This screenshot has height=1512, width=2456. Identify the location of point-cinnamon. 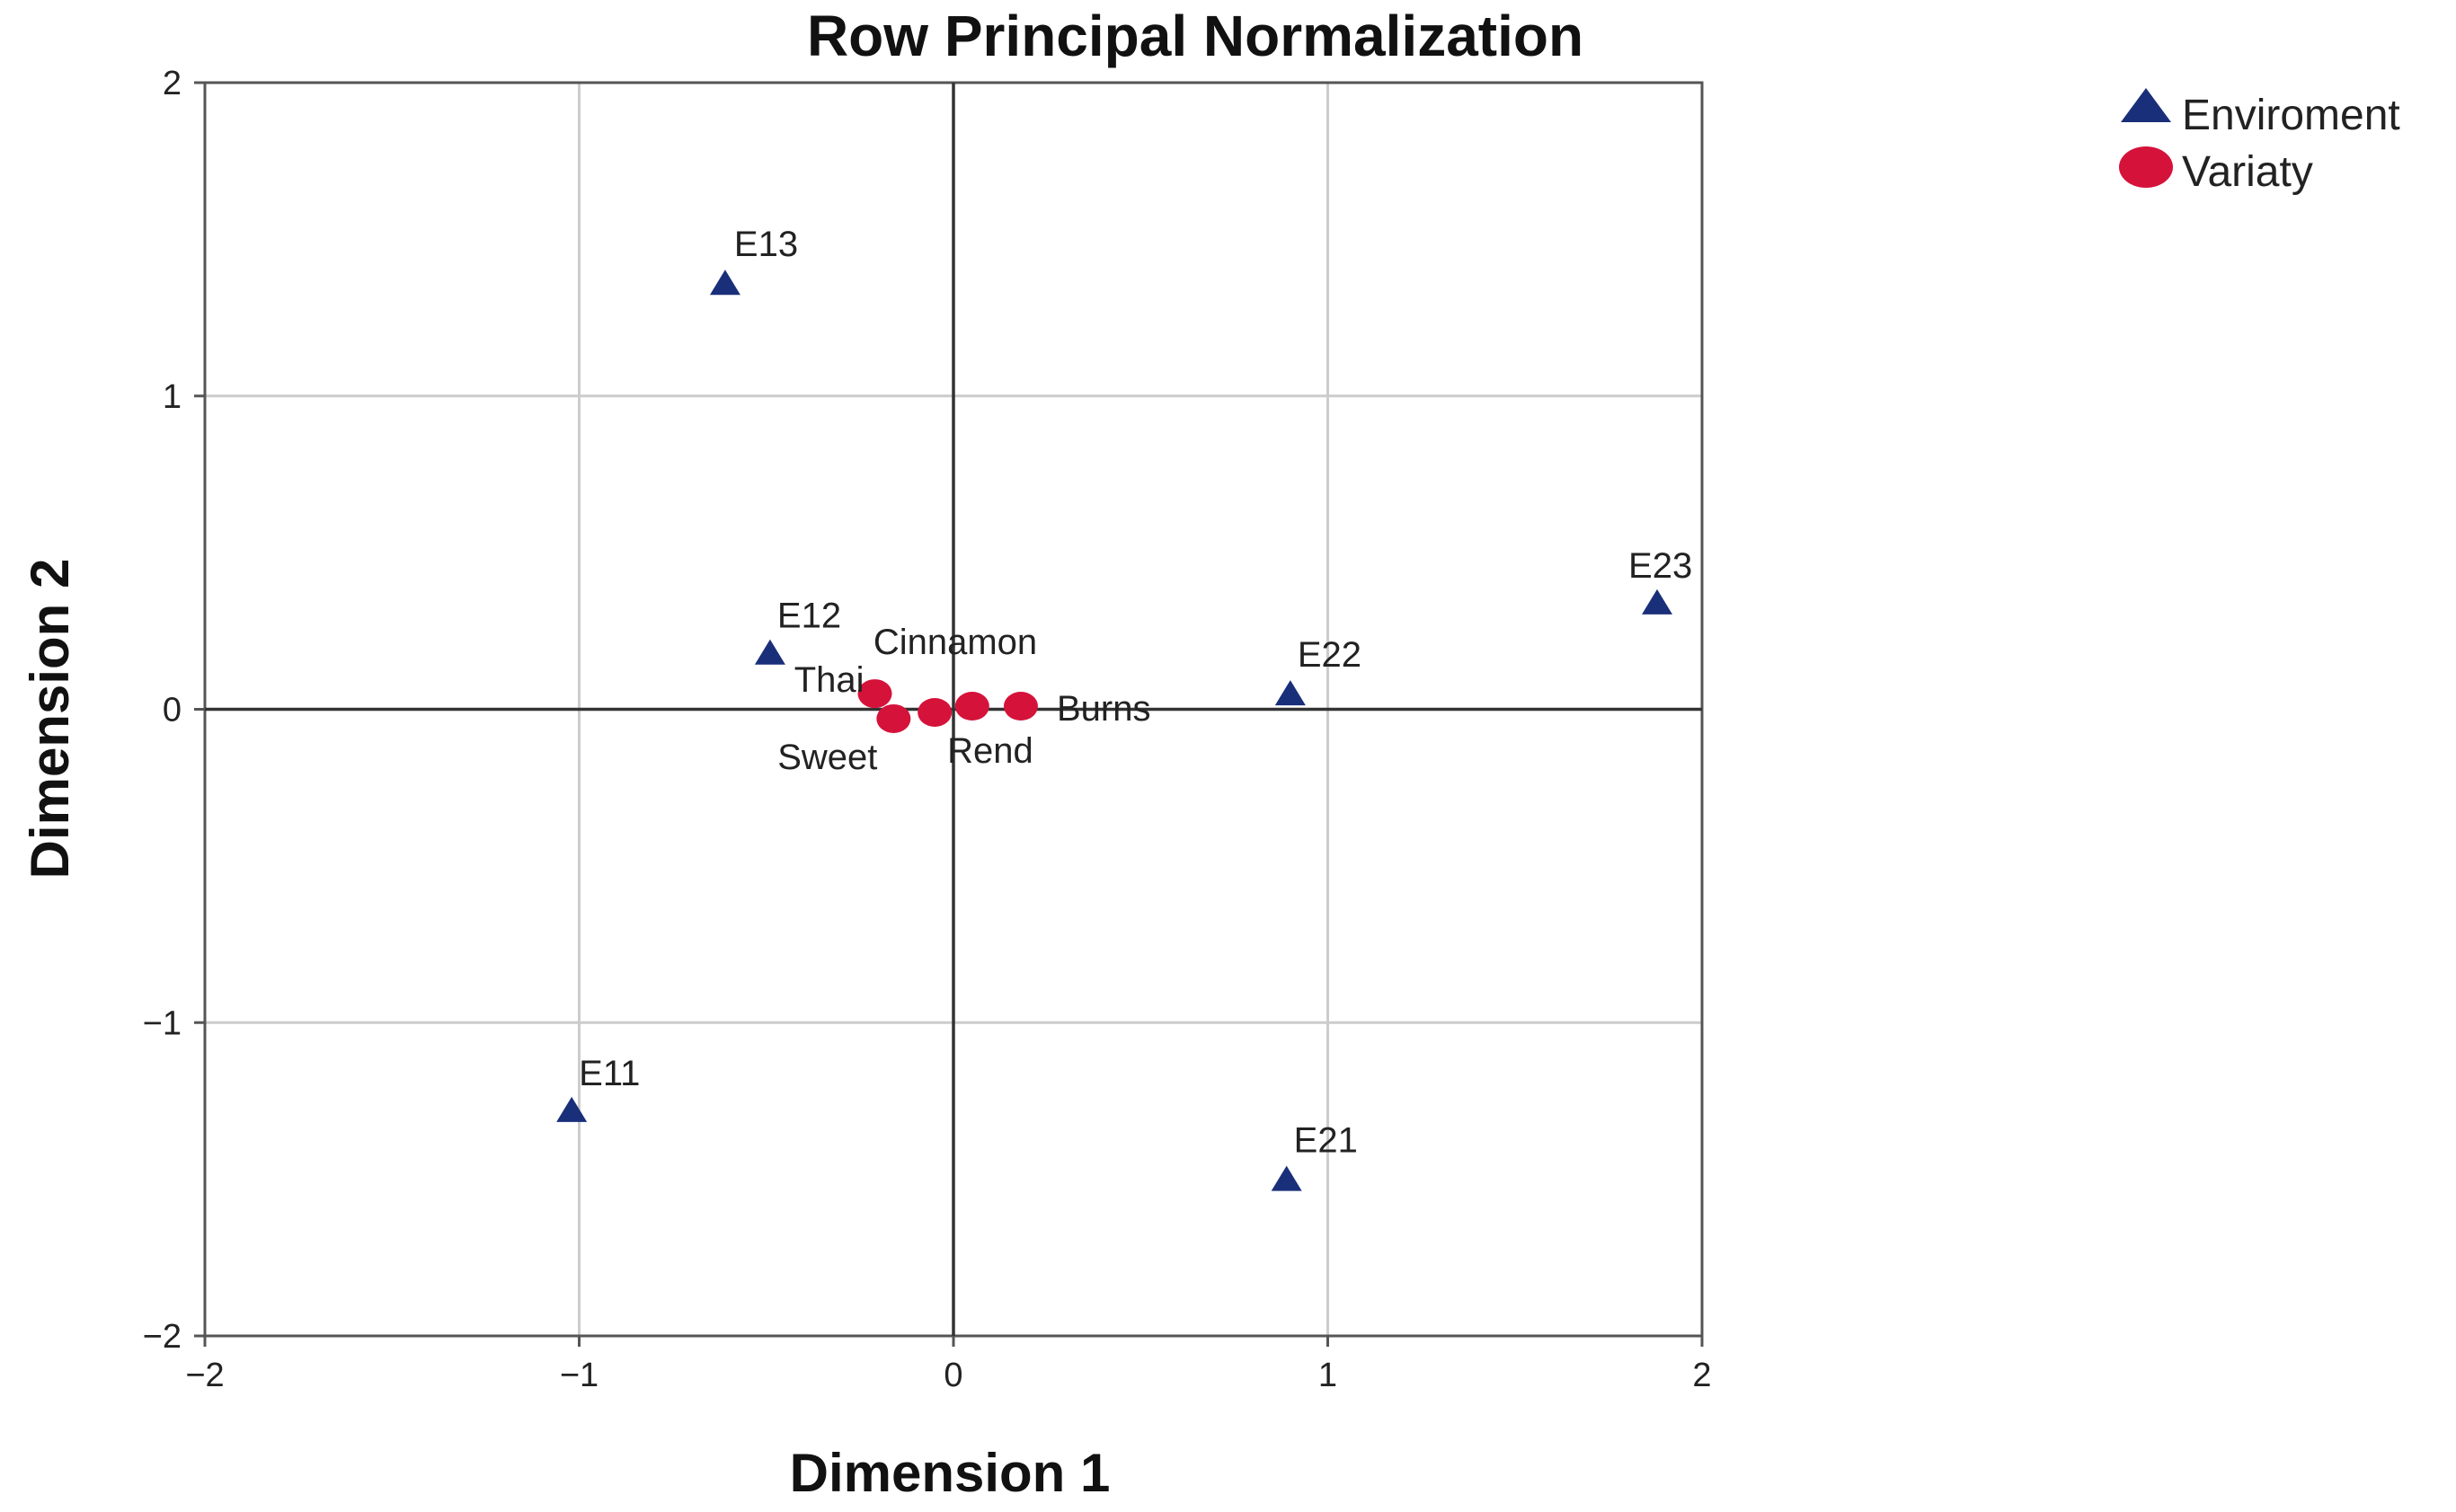
(972, 707).